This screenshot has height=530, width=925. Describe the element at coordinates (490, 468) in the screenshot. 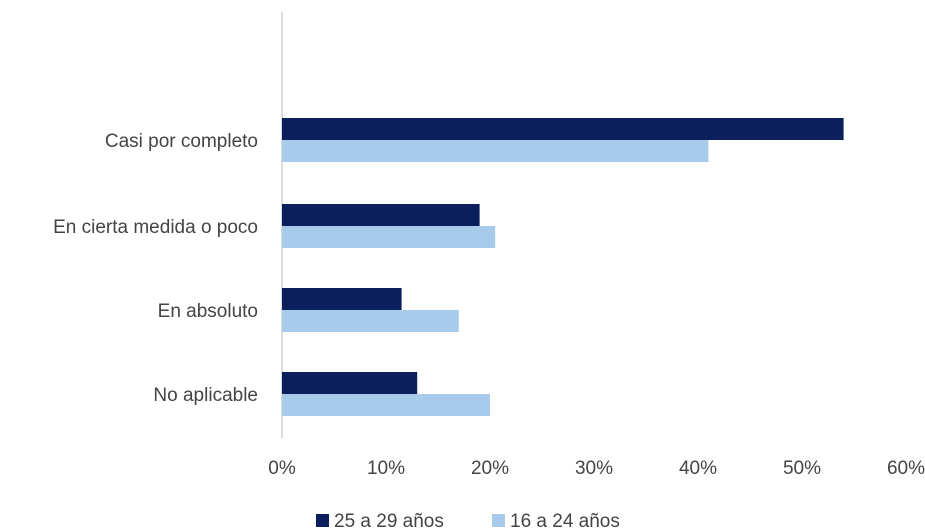

I see `x-tick-label: 20%` at that location.